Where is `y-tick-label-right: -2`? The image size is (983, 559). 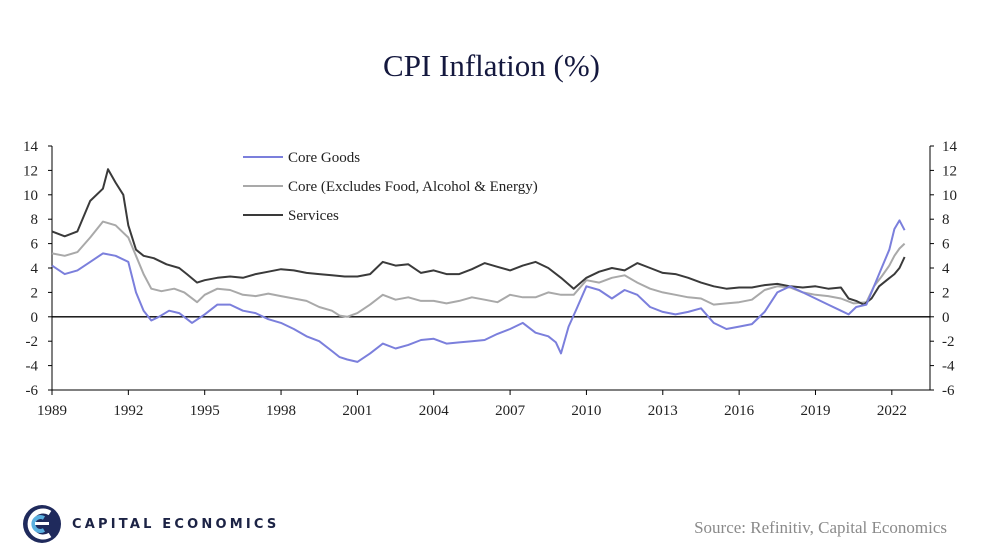 y-tick-label-right: -2 is located at coordinates (948, 342).